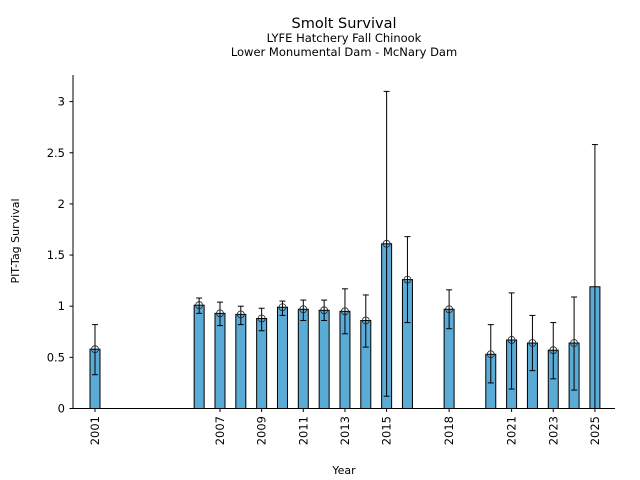 The image size is (640, 480). I want to click on y-tick-label: 2, so click(61, 204).